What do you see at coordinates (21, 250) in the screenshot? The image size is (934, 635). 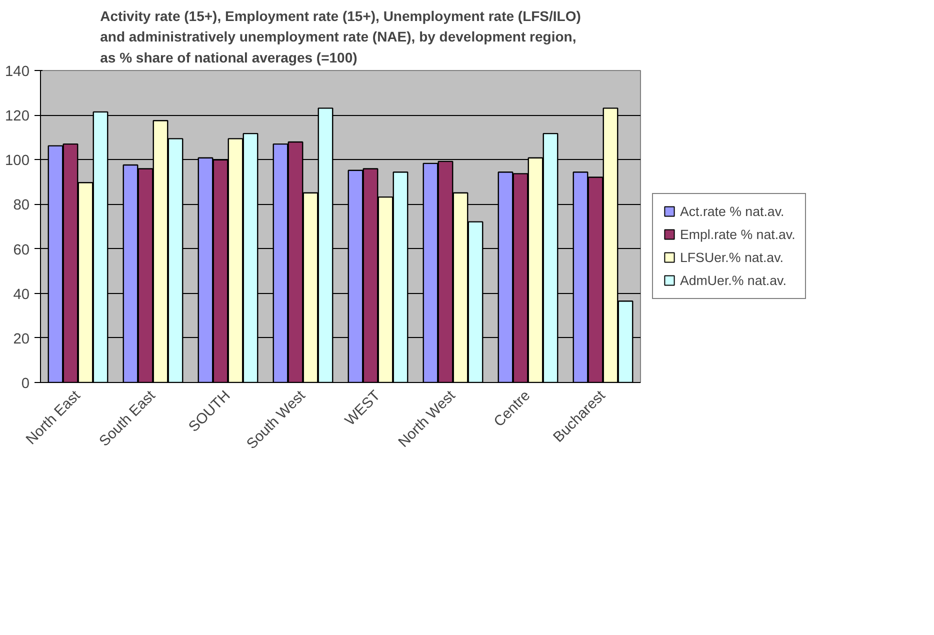 I see `y-tick-label: 60` at bounding box center [21, 250].